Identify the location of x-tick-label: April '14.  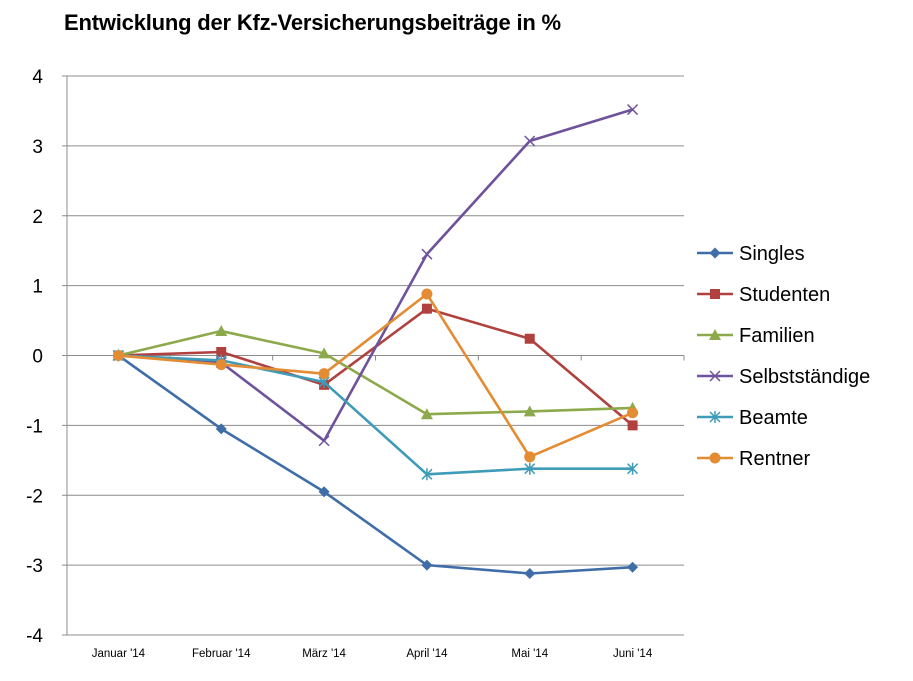
(427, 654).